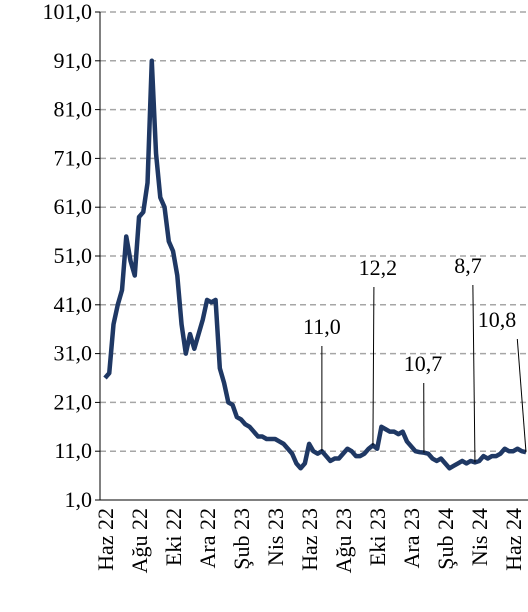 The height and width of the screenshot is (612, 528). I want to click on x-tick-label: Ağu 22, so click(139, 540).